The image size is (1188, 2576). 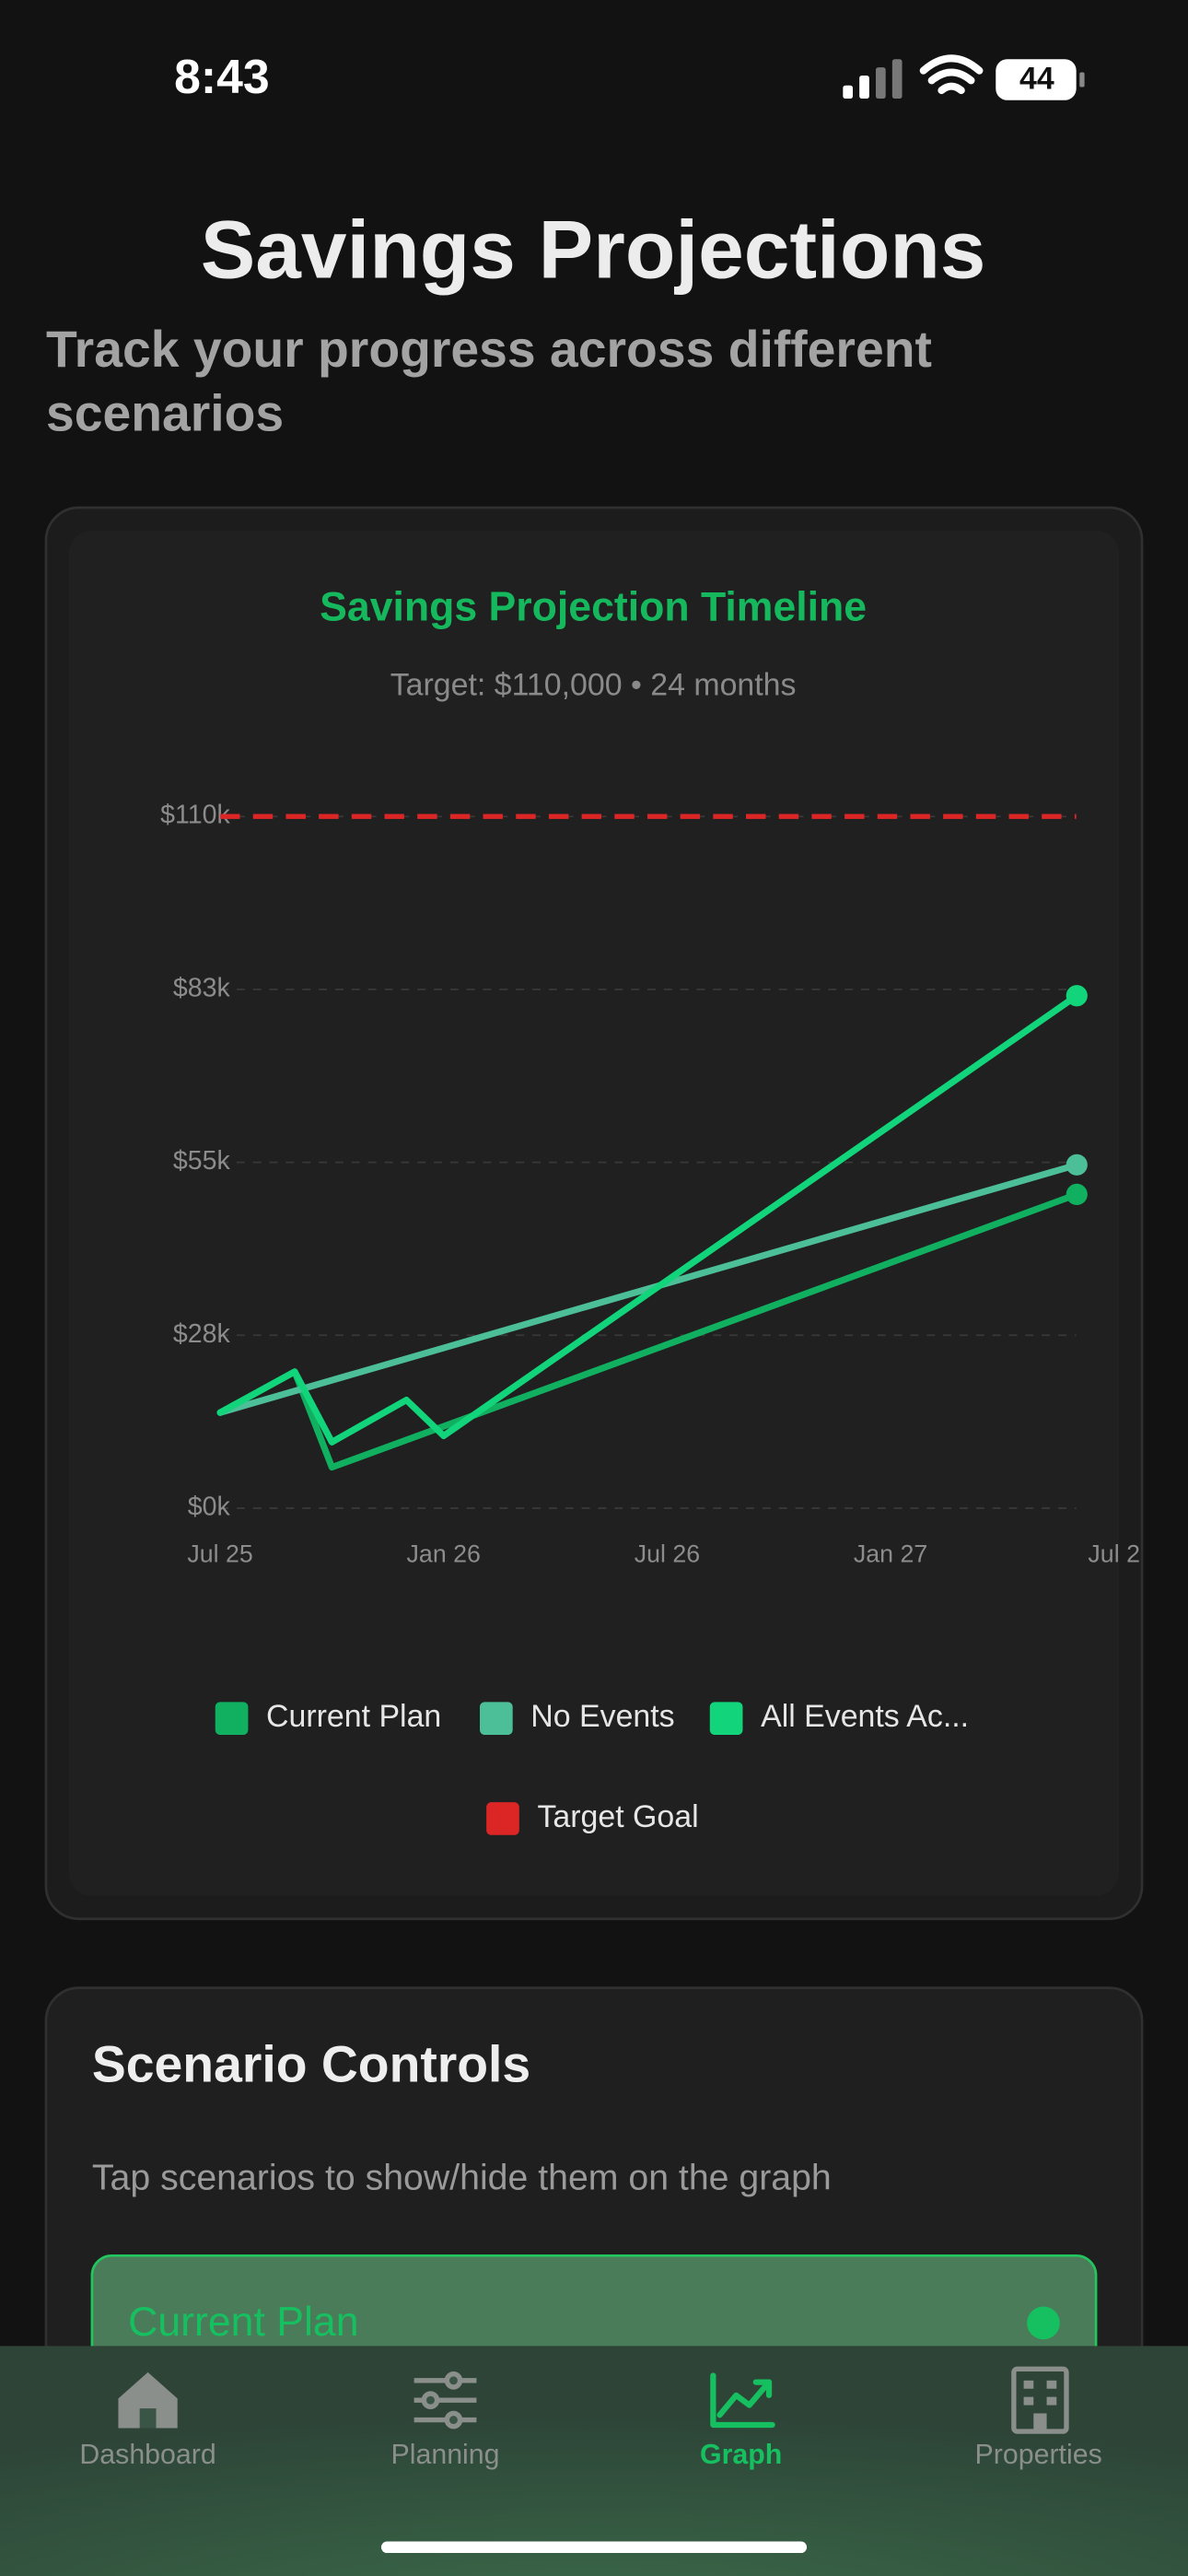 What do you see at coordinates (667, 1554) in the screenshot?
I see `x-tick-label: Jul 26` at bounding box center [667, 1554].